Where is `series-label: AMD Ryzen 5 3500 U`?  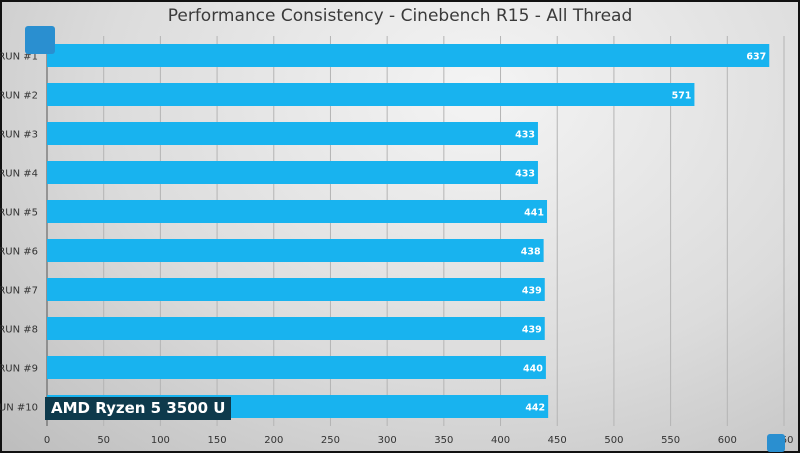 series-label: AMD Ryzen 5 3500 U is located at coordinates (138, 408).